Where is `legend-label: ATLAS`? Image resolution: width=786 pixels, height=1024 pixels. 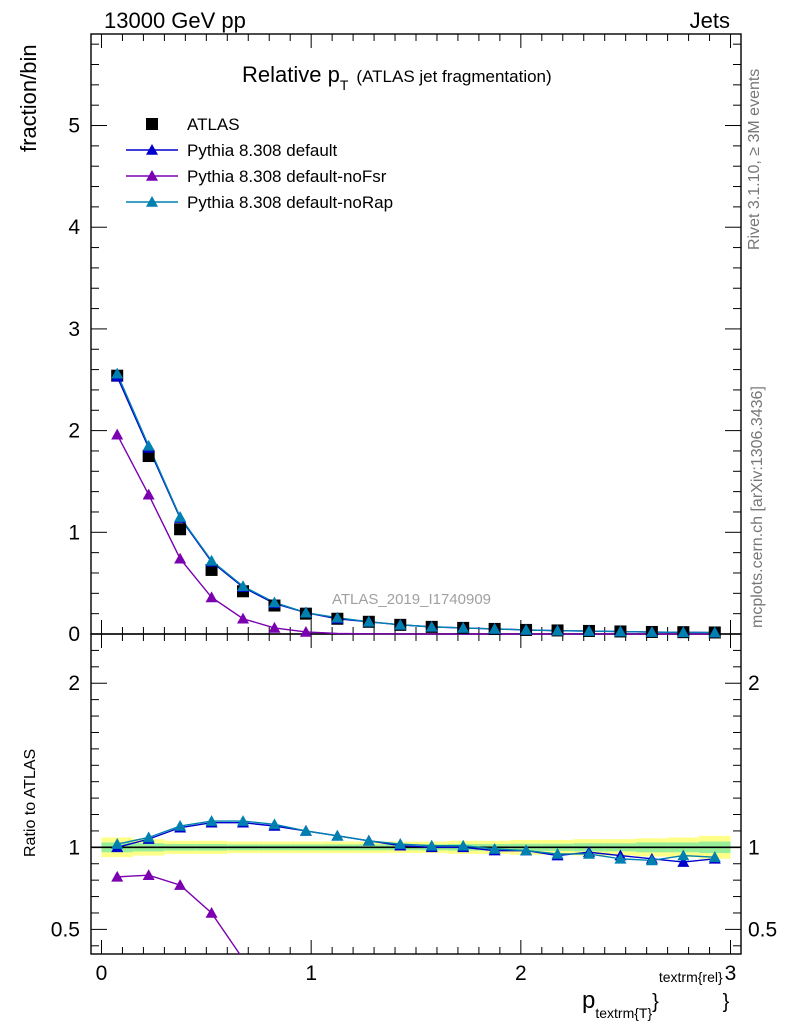
legend-label: ATLAS is located at coordinates (213, 124).